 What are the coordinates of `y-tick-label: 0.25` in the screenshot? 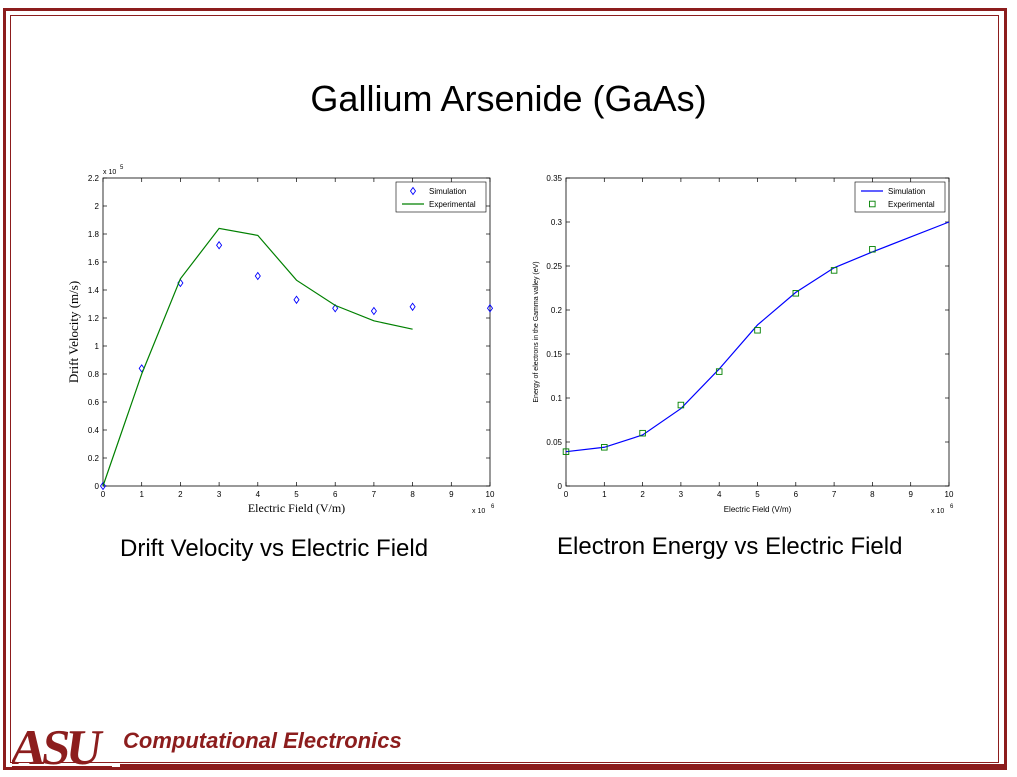 It's located at (554, 266).